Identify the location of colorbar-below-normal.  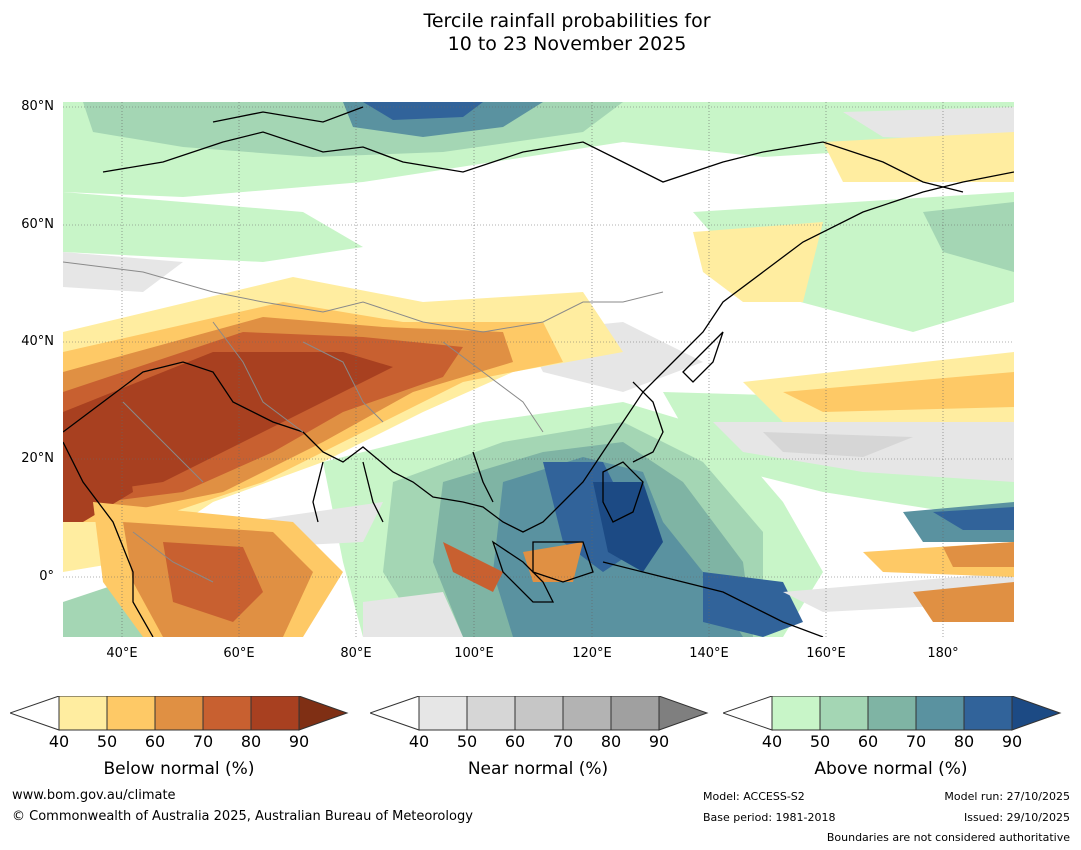
(179, 713).